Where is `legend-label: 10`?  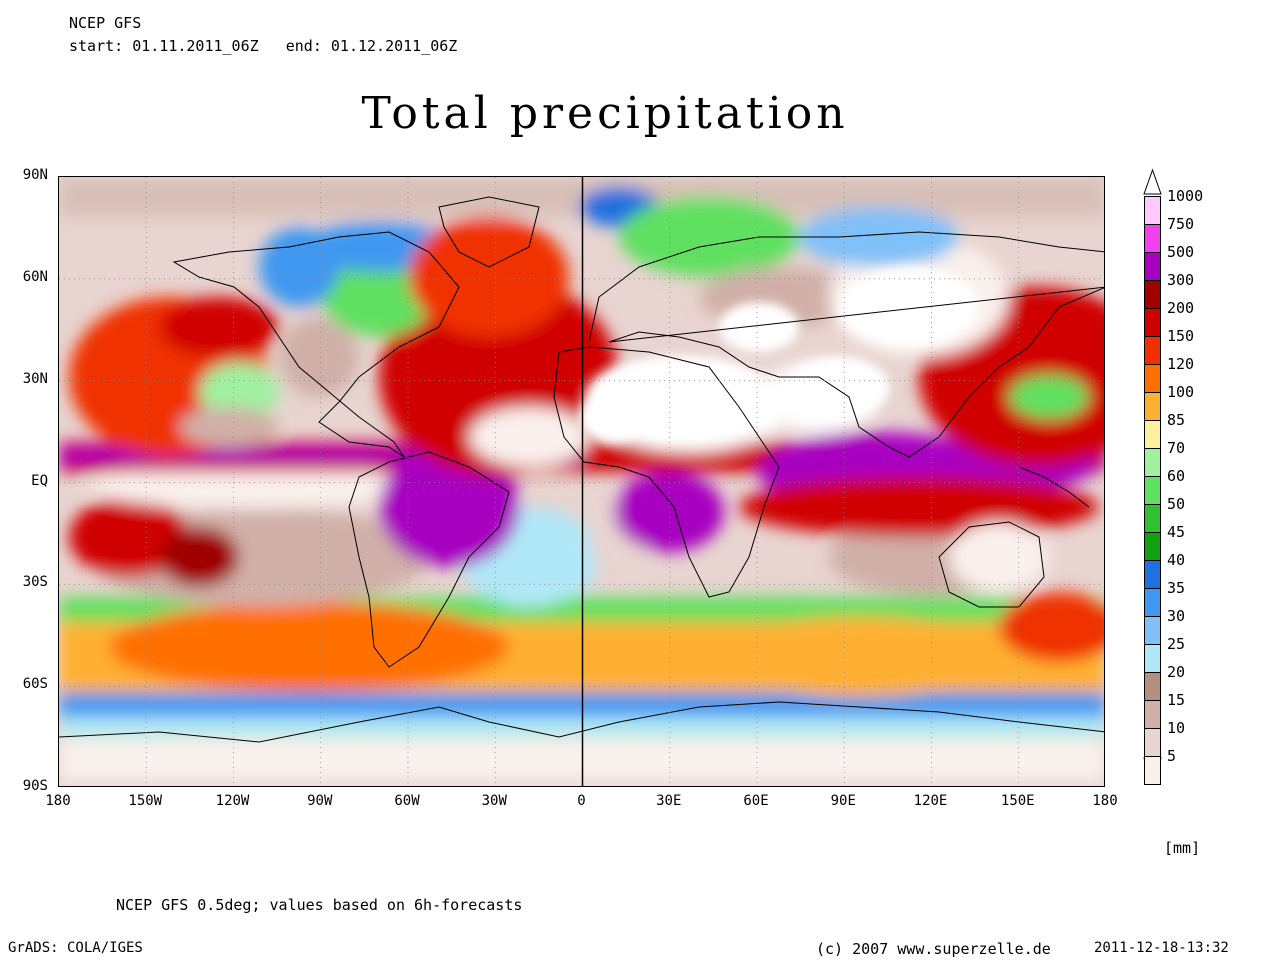
legend-label: 10 is located at coordinates (1176, 728).